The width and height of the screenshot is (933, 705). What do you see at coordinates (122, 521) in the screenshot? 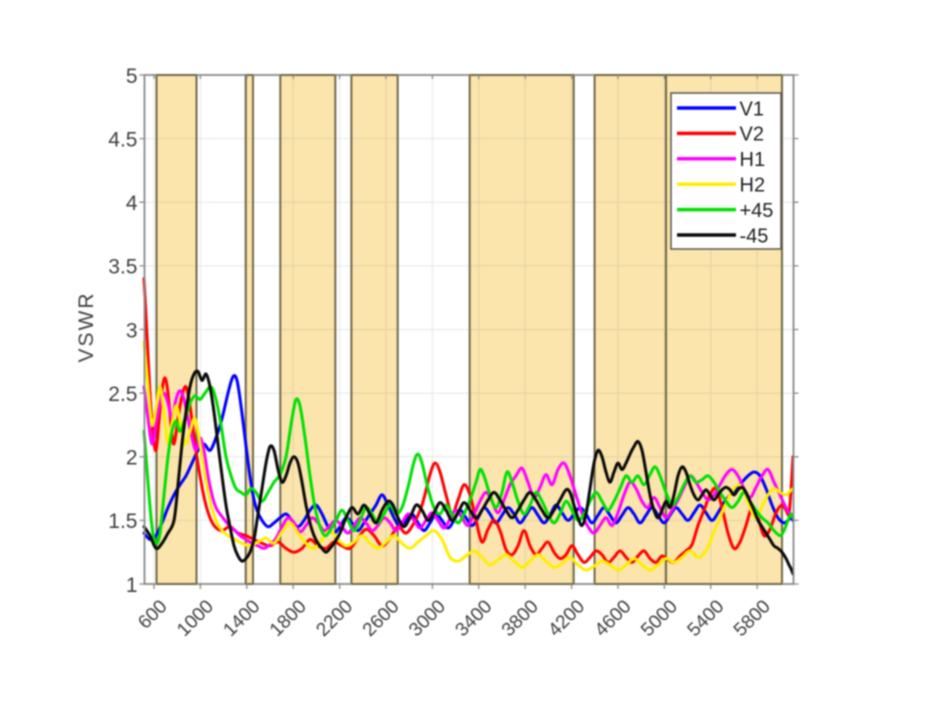
I see `svg-text: 1.5` at bounding box center [122, 521].